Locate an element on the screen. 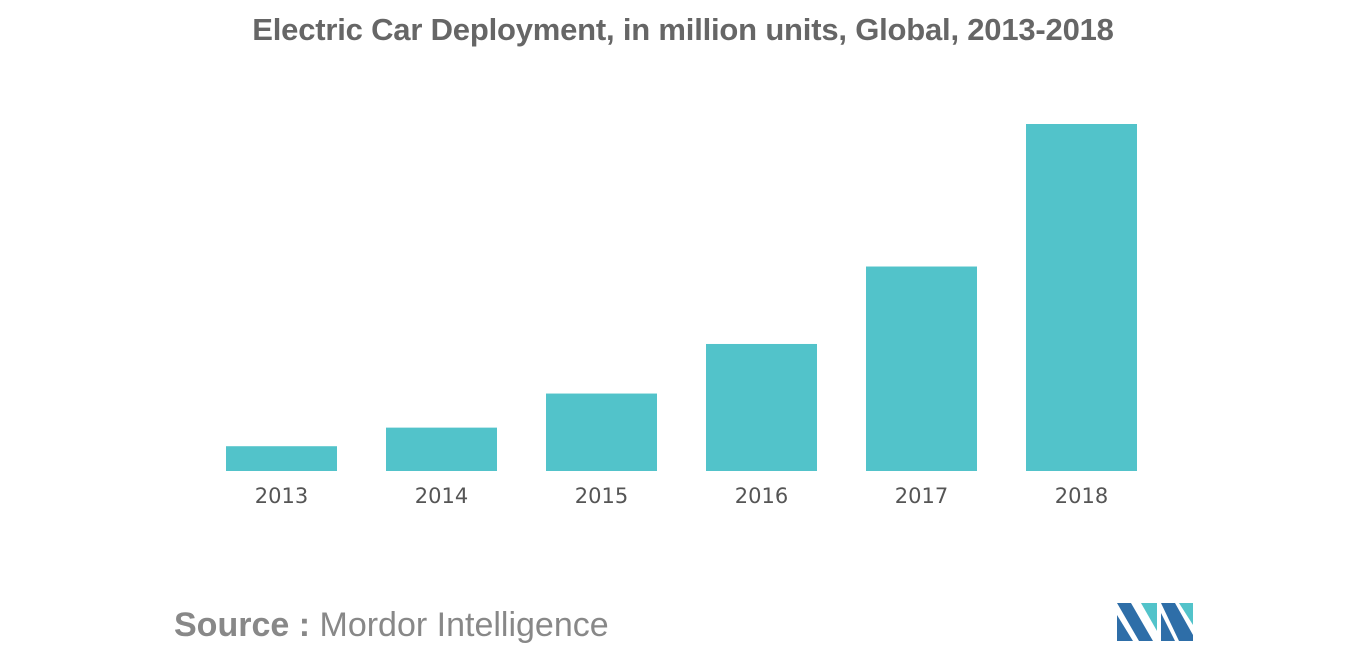 The height and width of the screenshot is (655, 1366). source-label: Source : is located at coordinates (242, 625).